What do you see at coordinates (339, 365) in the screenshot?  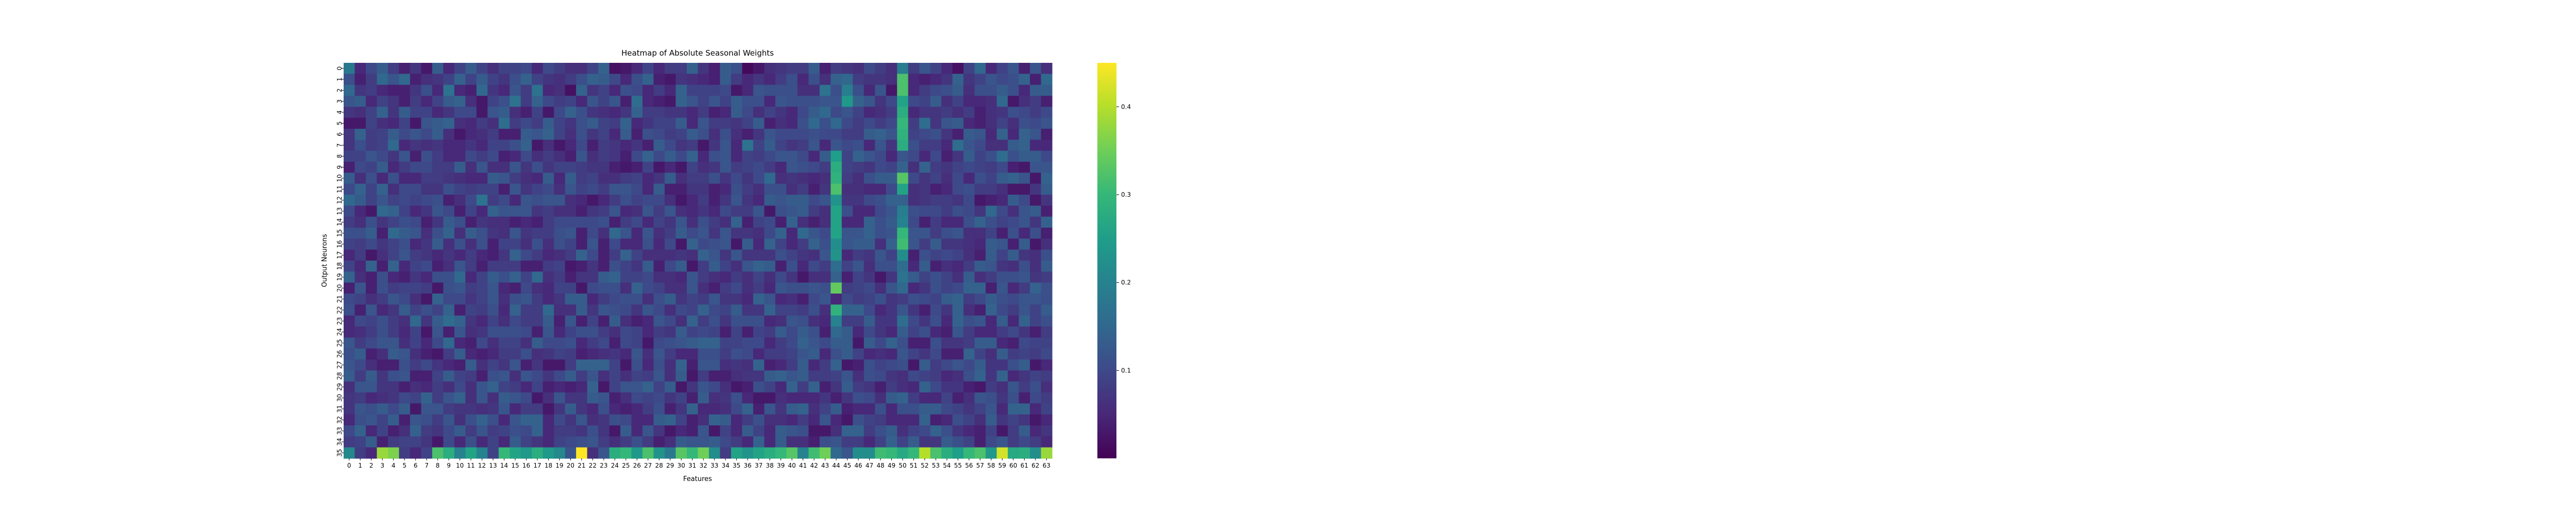 I see `y-tick-label: 27` at bounding box center [339, 365].